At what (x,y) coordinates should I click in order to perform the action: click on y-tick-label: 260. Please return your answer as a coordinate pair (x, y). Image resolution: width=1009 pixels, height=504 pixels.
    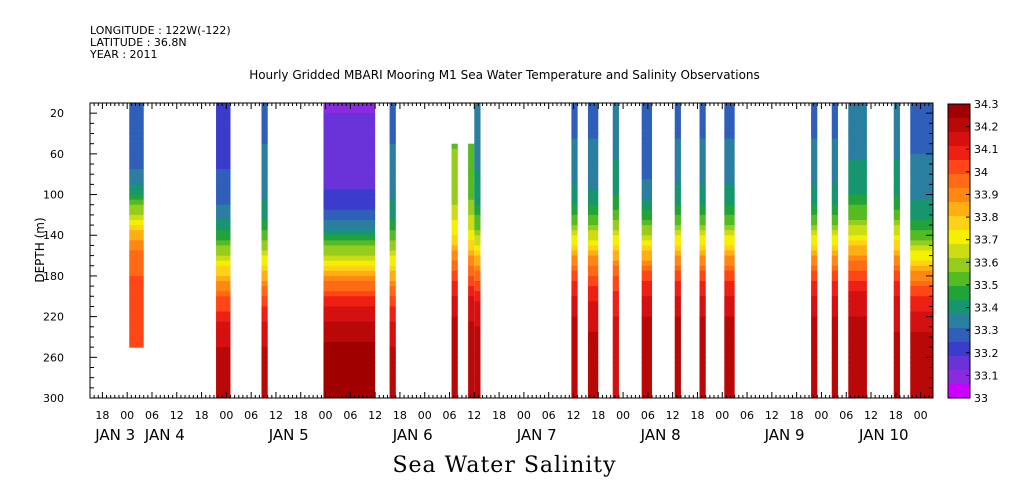
    Looking at the image, I should click on (53, 357).